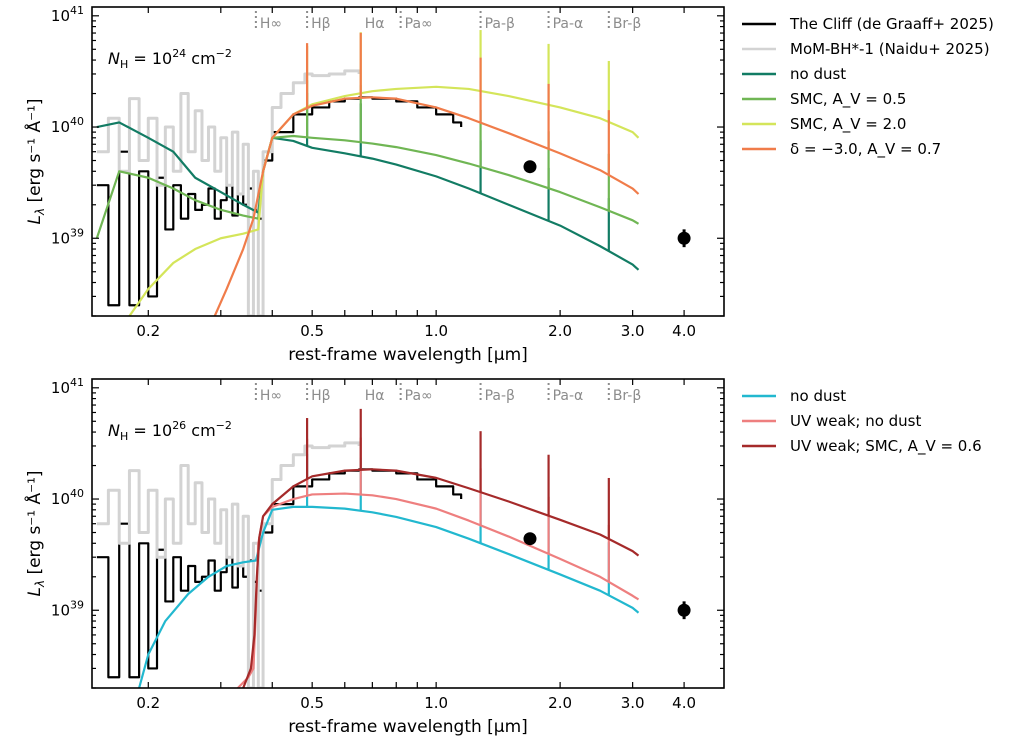 The height and width of the screenshot is (742, 1024). Describe the element at coordinates (886, 446) in the screenshot. I see `legend-label: UV weak; SMC, A_V = 0.6` at that location.